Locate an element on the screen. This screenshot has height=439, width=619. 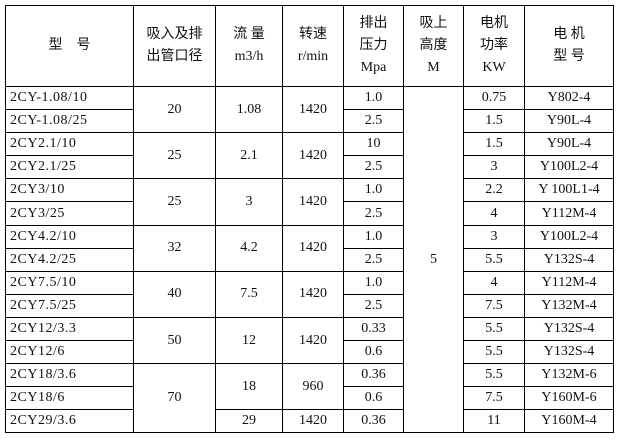
cell-flow: 18 is located at coordinates (249, 387).